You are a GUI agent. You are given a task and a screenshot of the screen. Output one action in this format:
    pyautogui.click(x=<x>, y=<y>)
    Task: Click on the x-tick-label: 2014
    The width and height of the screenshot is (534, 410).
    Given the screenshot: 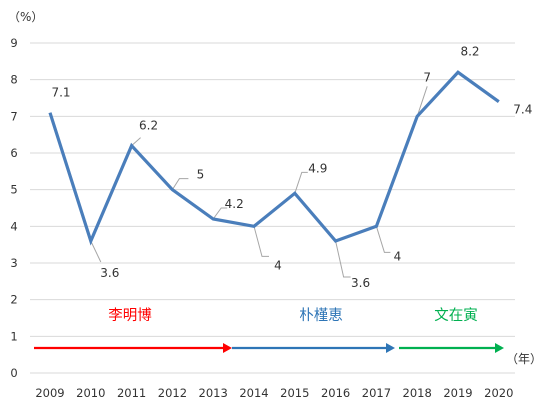 What is the action you would take?
    pyautogui.click(x=253, y=393)
    